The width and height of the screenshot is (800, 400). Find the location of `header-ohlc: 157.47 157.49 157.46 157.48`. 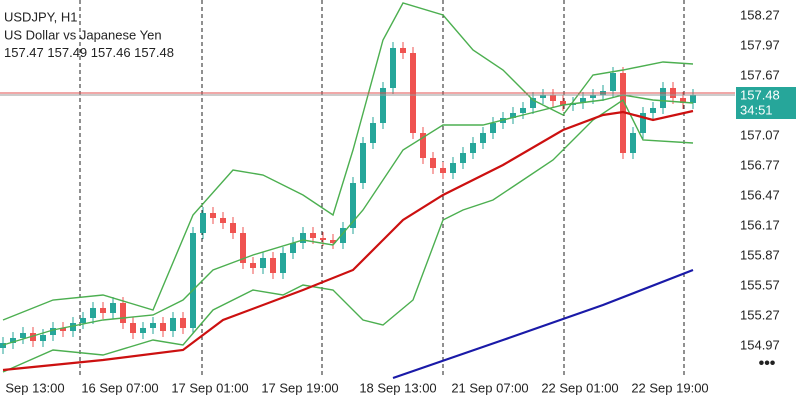

header-ohlc: 157.47 157.49 157.46 157.48 is located at coordinates (89, 52).